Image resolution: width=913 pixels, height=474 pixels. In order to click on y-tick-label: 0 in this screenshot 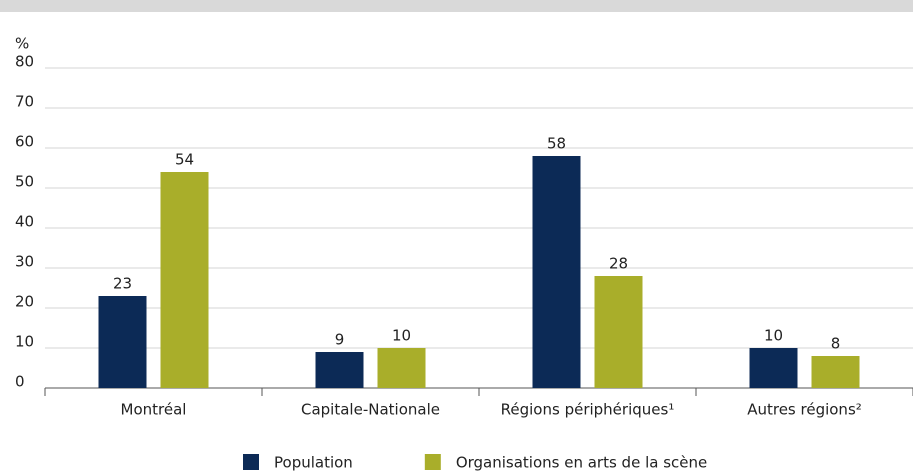, I will do `click(20, 382)`.